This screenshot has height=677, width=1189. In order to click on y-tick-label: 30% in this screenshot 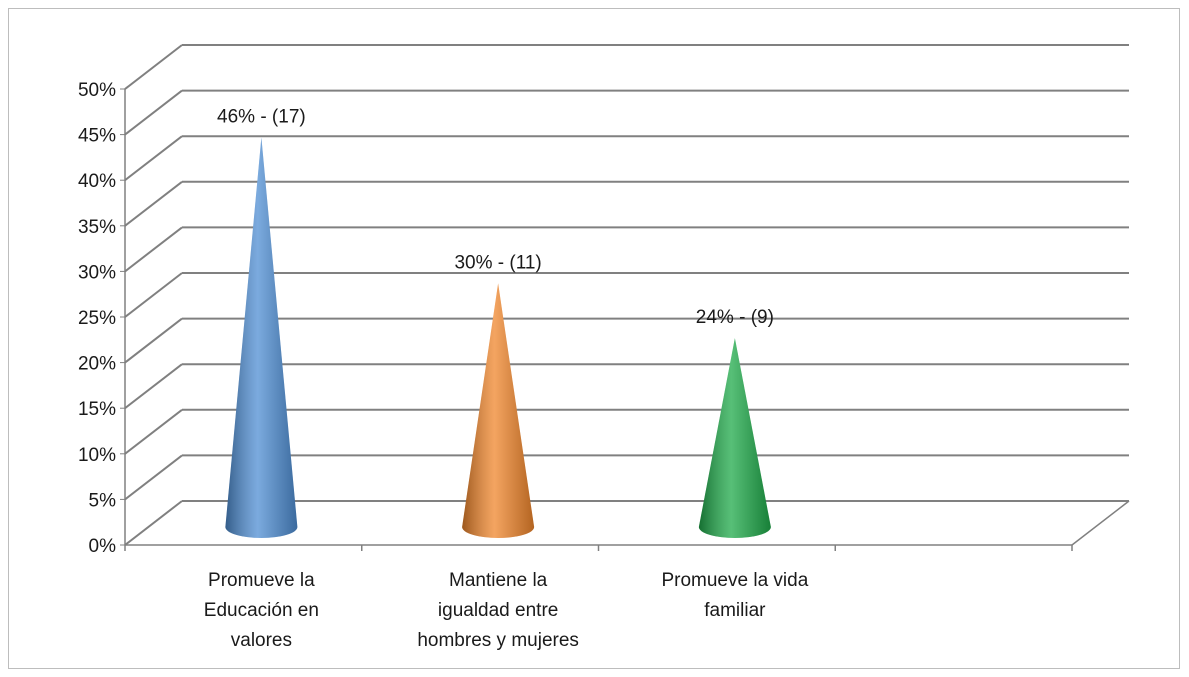, I will do `click(97, 272)`.